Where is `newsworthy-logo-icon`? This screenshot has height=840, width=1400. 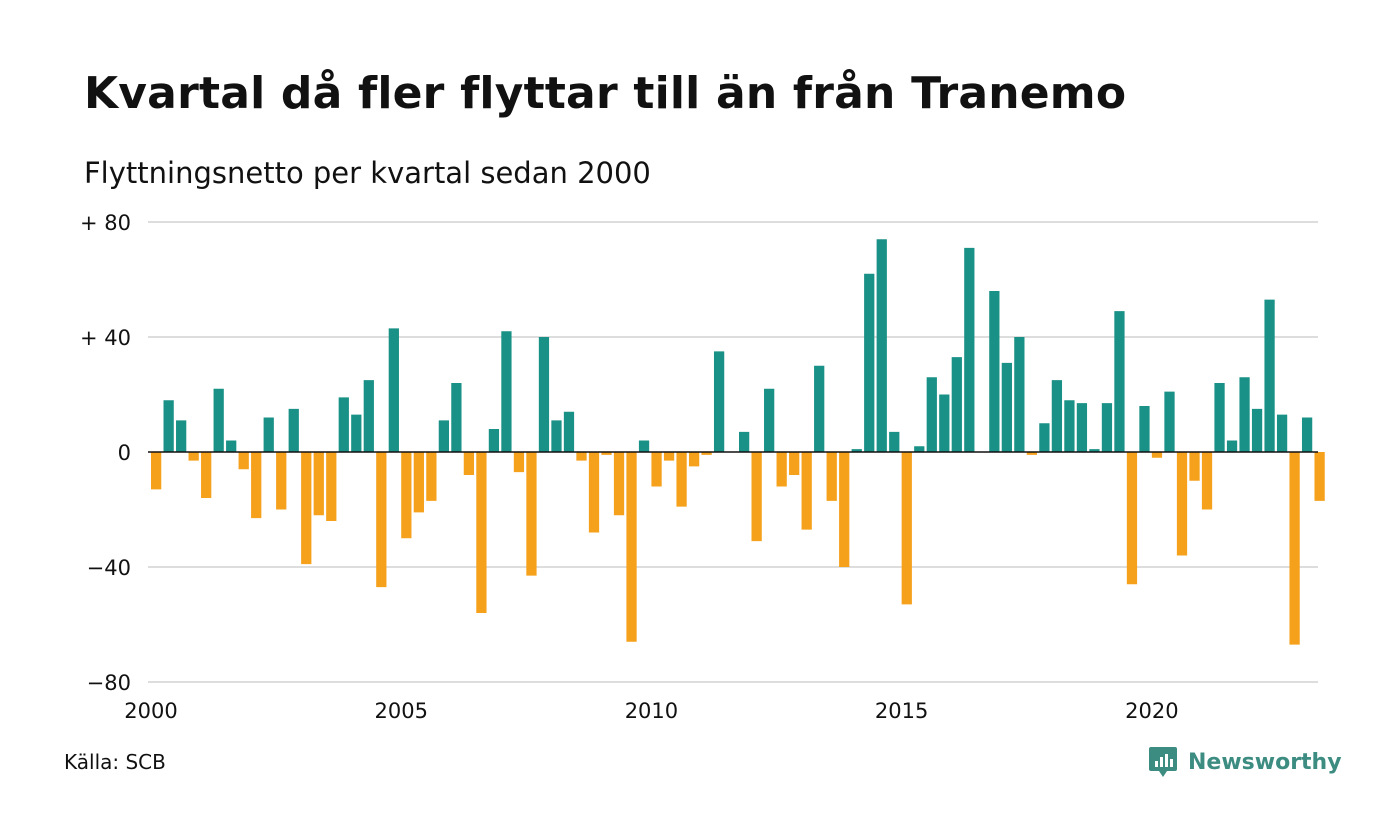
newsworthy-logo-icon is located at coordinates (1163, 762).